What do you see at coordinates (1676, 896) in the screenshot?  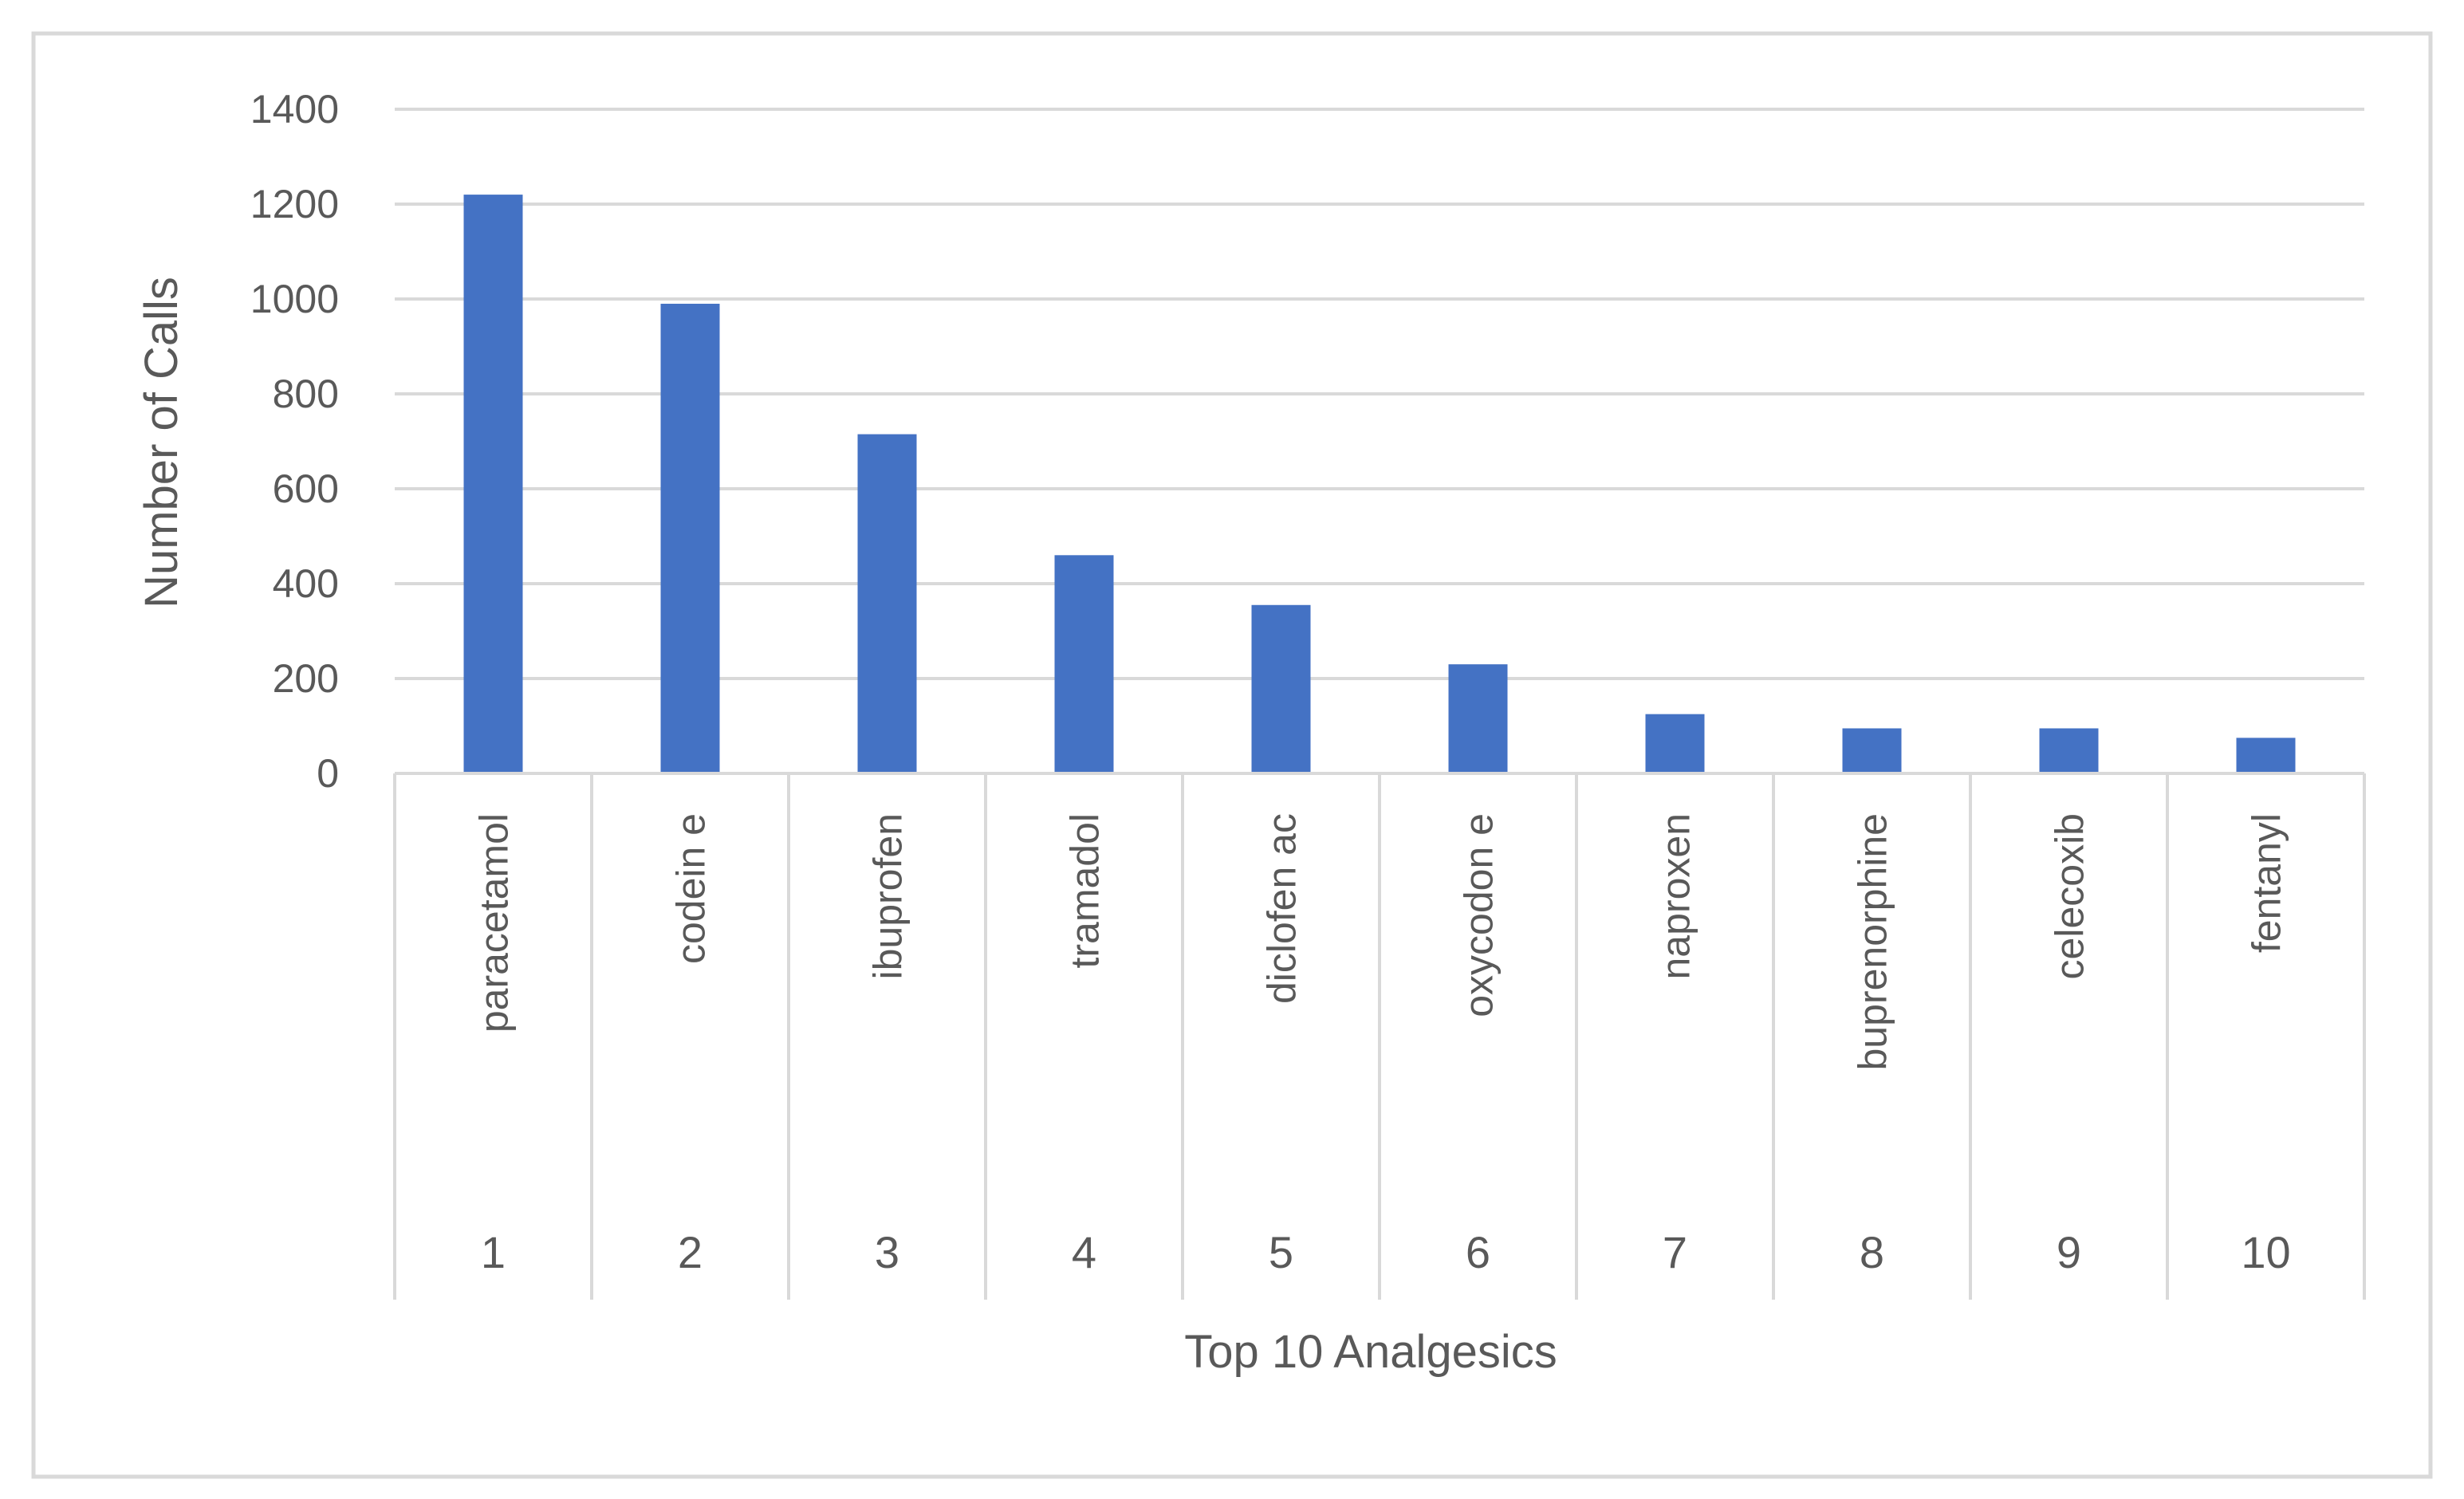 I see `x-category-label: naproxen` at bounding box center [1676, 896].